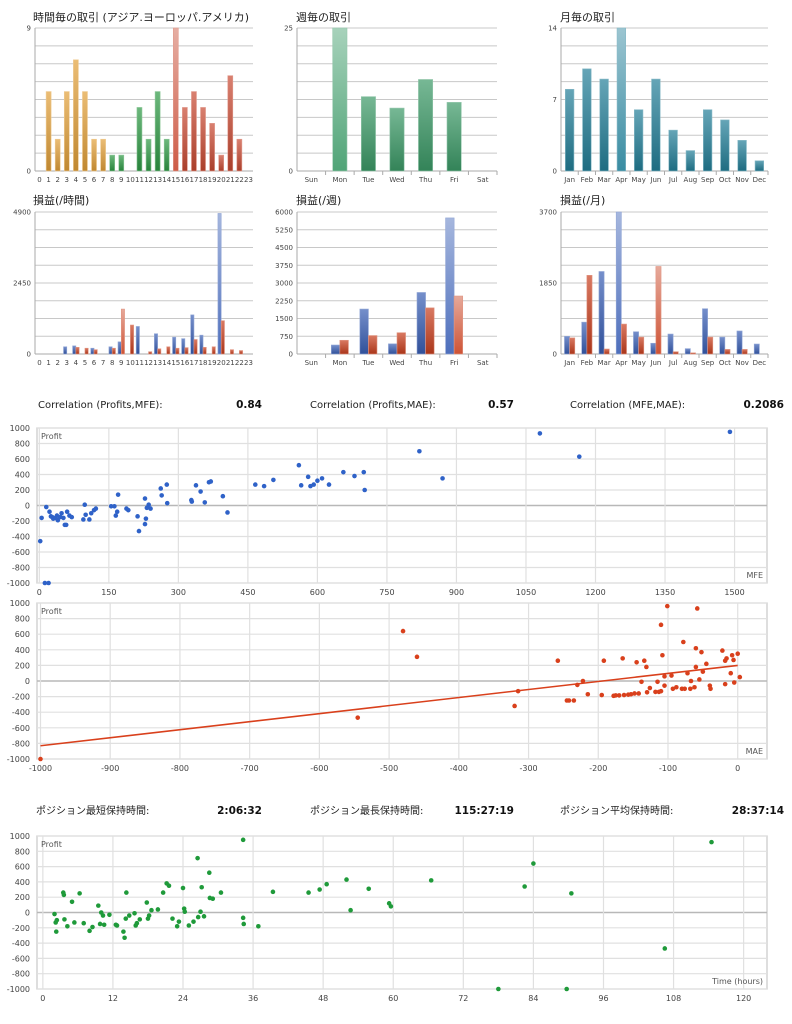  What do you see at coordinates (85, 363) in the screenshot?
I see `x-tick-label: 5` at bounding box center [85, 363].